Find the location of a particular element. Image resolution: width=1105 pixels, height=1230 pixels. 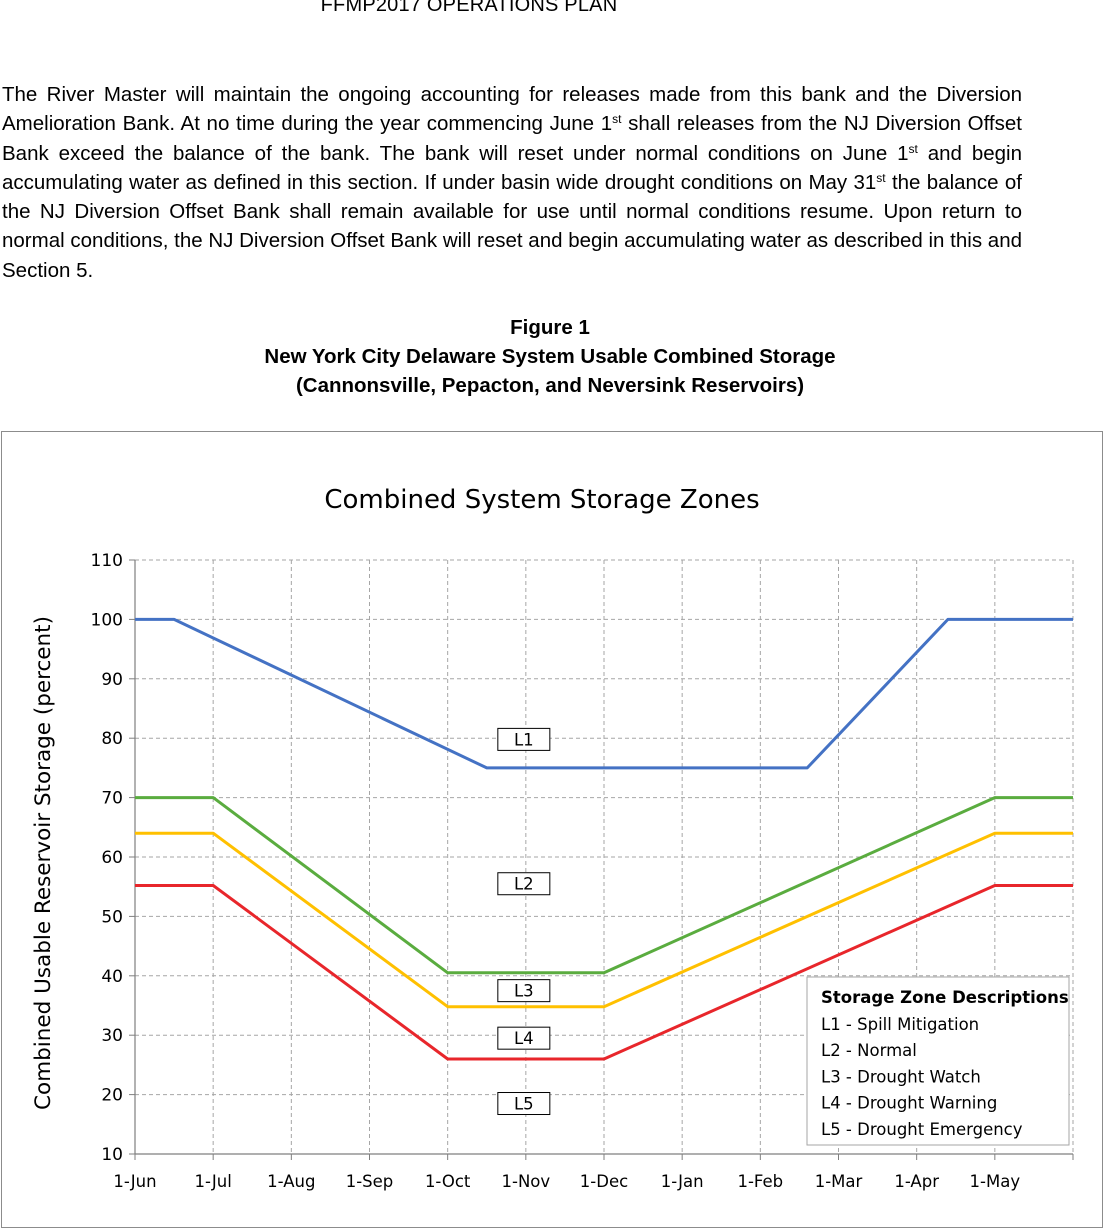

x-tick-label: 1-Jul is located at coordinates (213, 1181).